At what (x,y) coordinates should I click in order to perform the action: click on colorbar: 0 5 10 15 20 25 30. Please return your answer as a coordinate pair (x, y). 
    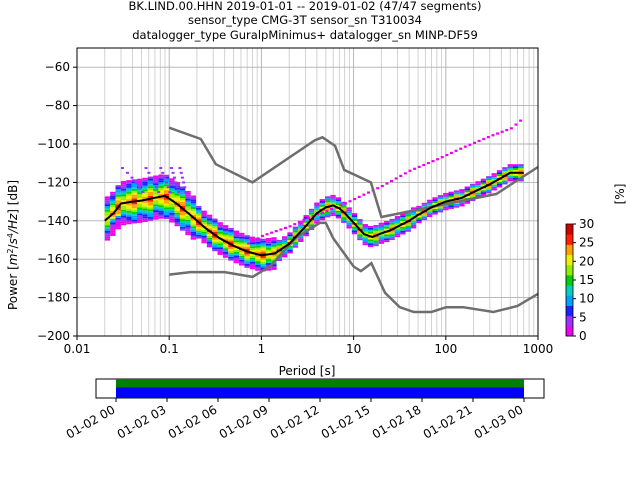
    Looking at the image, I should click on (579, 280).